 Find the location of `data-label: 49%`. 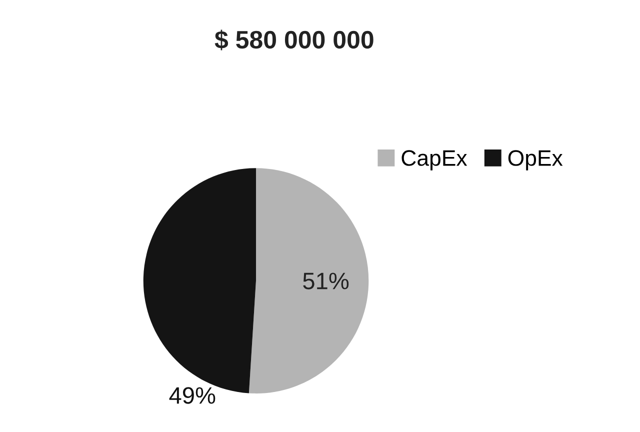

data-label: 49% is located at coordinates (192, 395).